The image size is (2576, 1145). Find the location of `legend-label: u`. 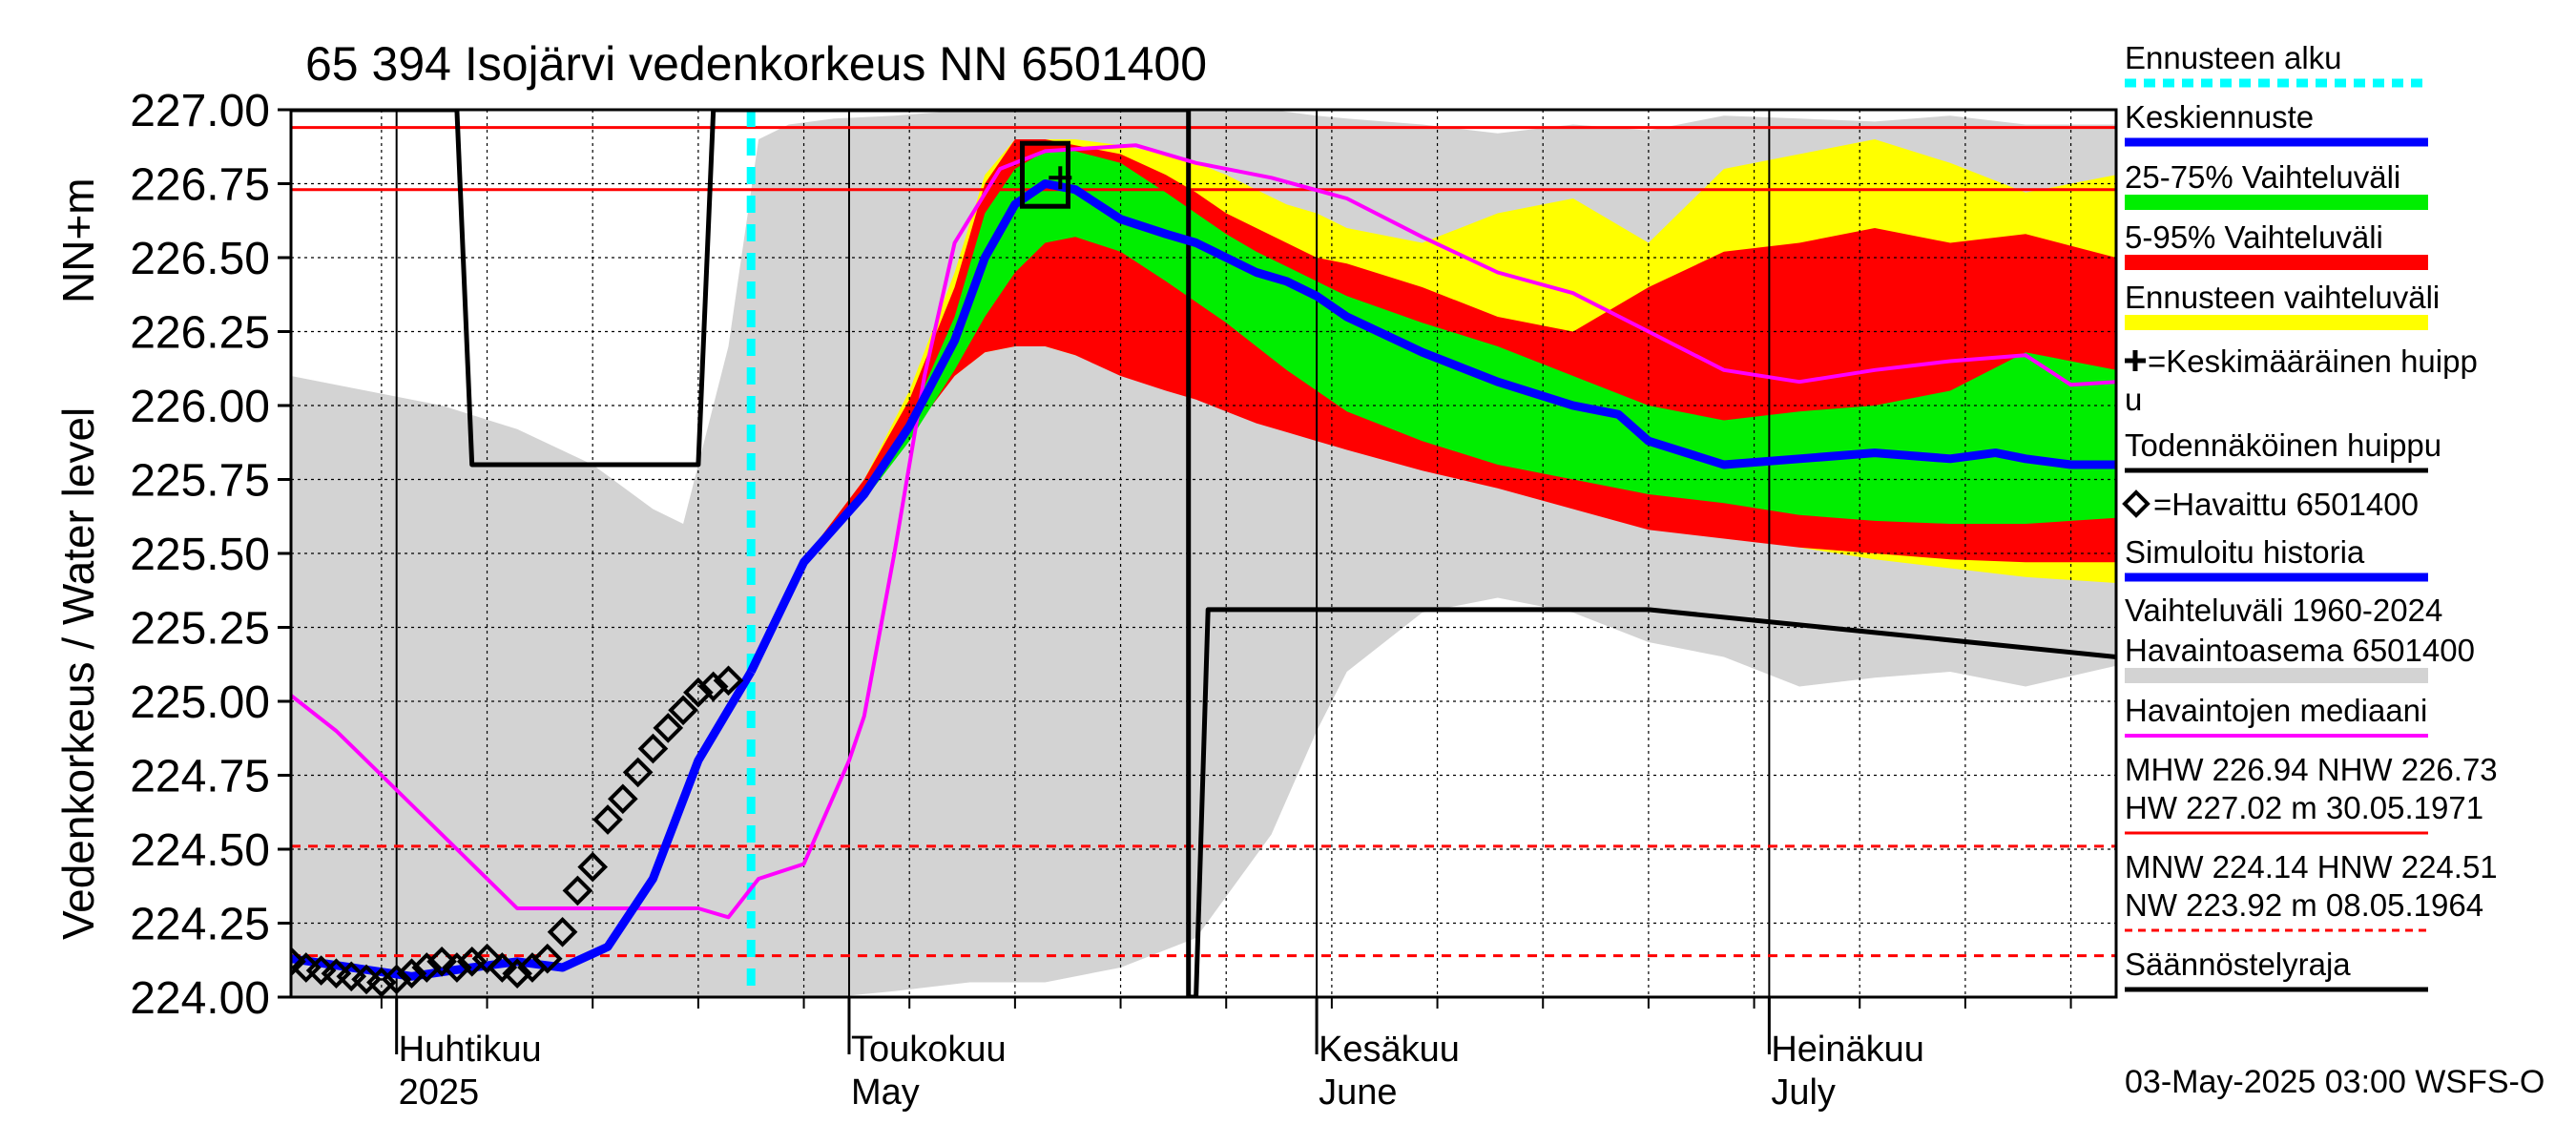

legend-label: u is located at coordinates (2133, 400).